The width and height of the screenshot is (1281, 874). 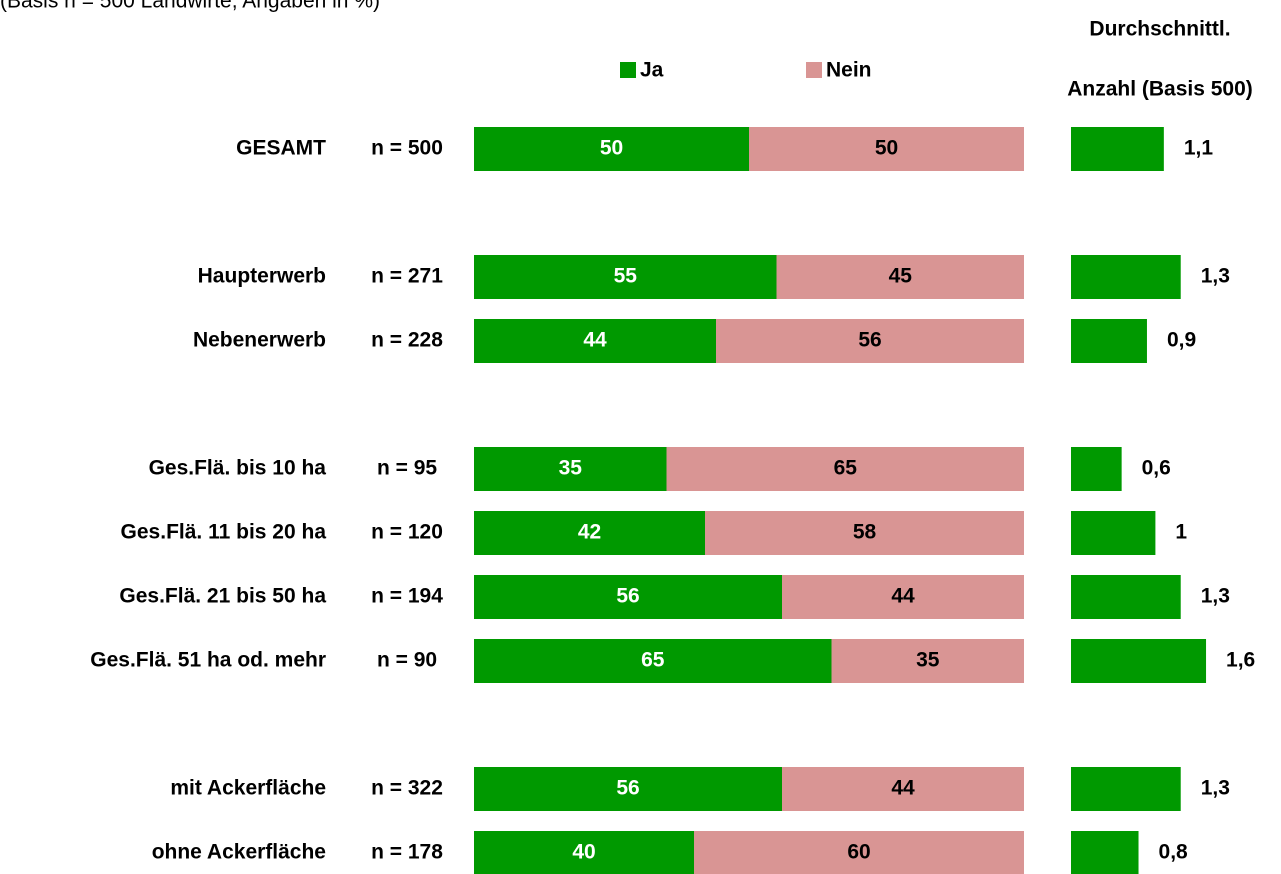 What do you see at coordinates (239, 852) in the screenshot?
I see `category-label: ohne Ackerfläche` at bounding box center [239, 852].